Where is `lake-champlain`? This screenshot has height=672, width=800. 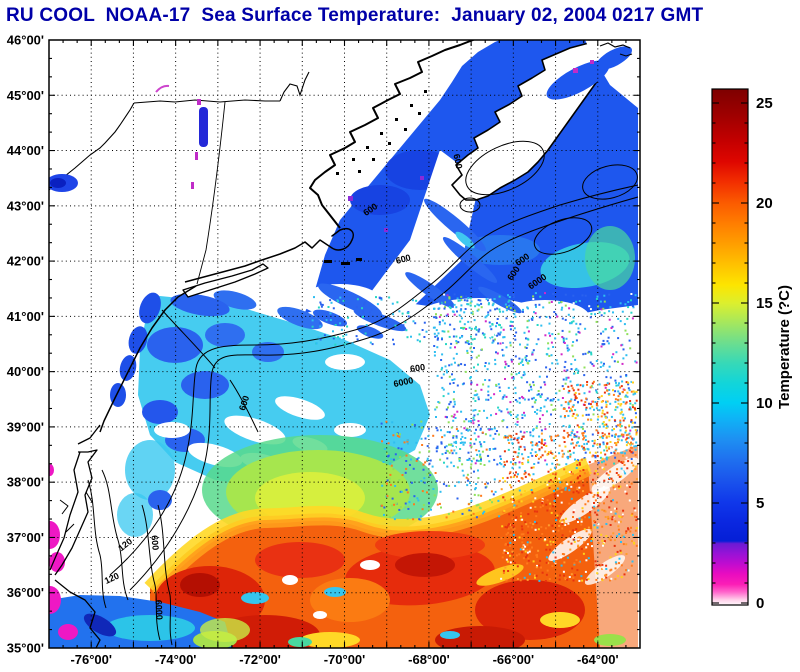 lake-champlain is located at coordinates (203, 127).